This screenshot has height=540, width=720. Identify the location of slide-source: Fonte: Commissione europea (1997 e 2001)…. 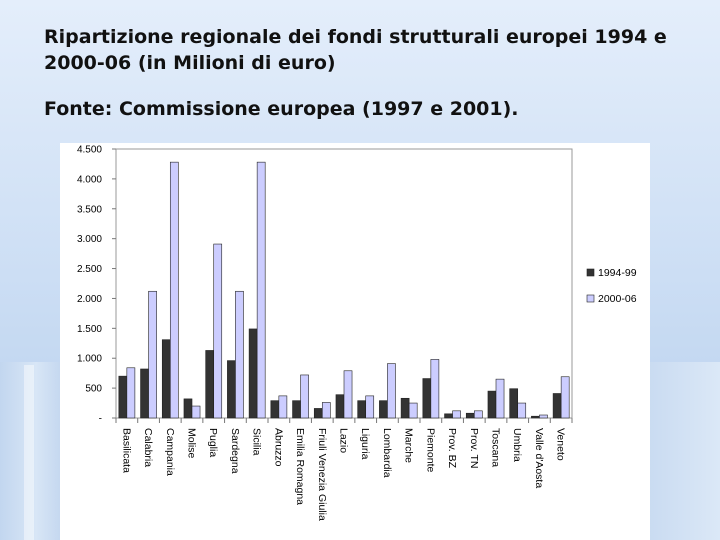
(281, 109).